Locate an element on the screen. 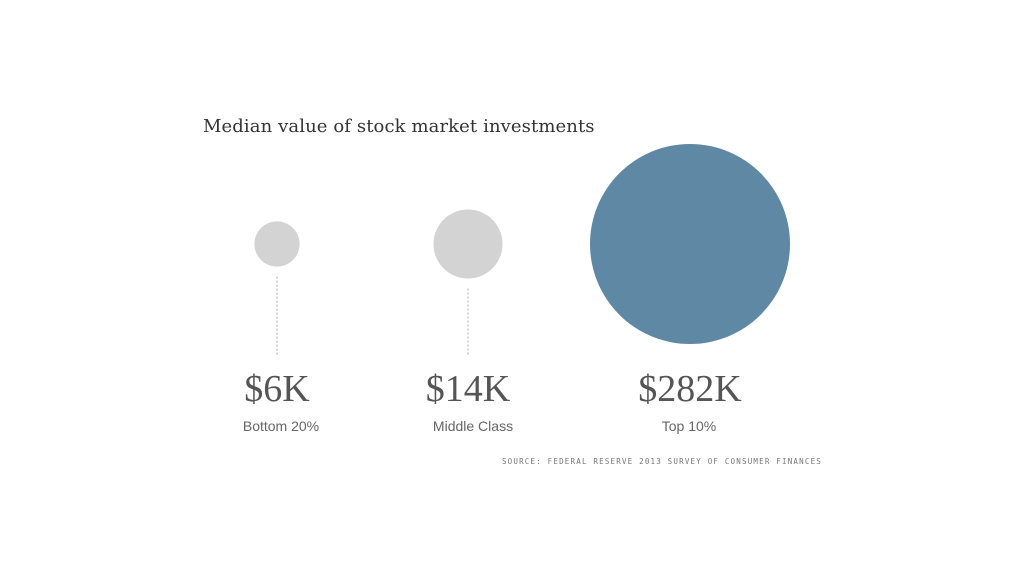  category-label-middle-class: Middle Class is located at coordinates (473, 426).